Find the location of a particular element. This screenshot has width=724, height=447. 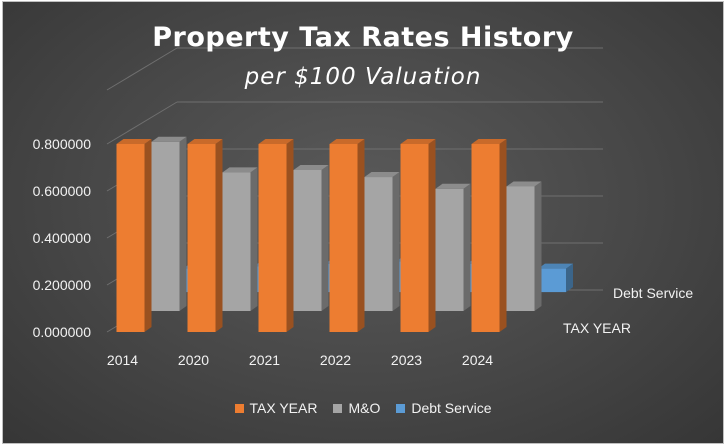

legend-item: TAX YEAR is located at coordinates (276, 408).